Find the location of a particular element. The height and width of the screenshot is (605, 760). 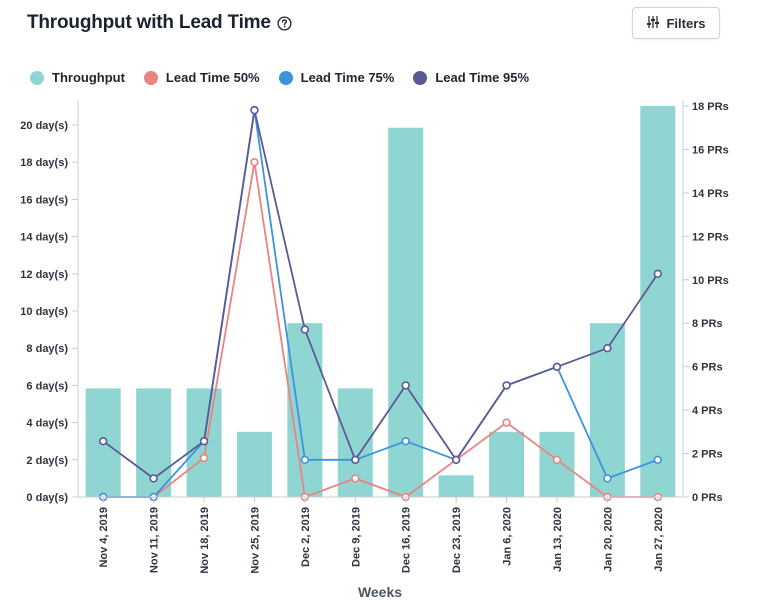

y-right-tick-label: 2 PRs is located at coordinates (707, 455).